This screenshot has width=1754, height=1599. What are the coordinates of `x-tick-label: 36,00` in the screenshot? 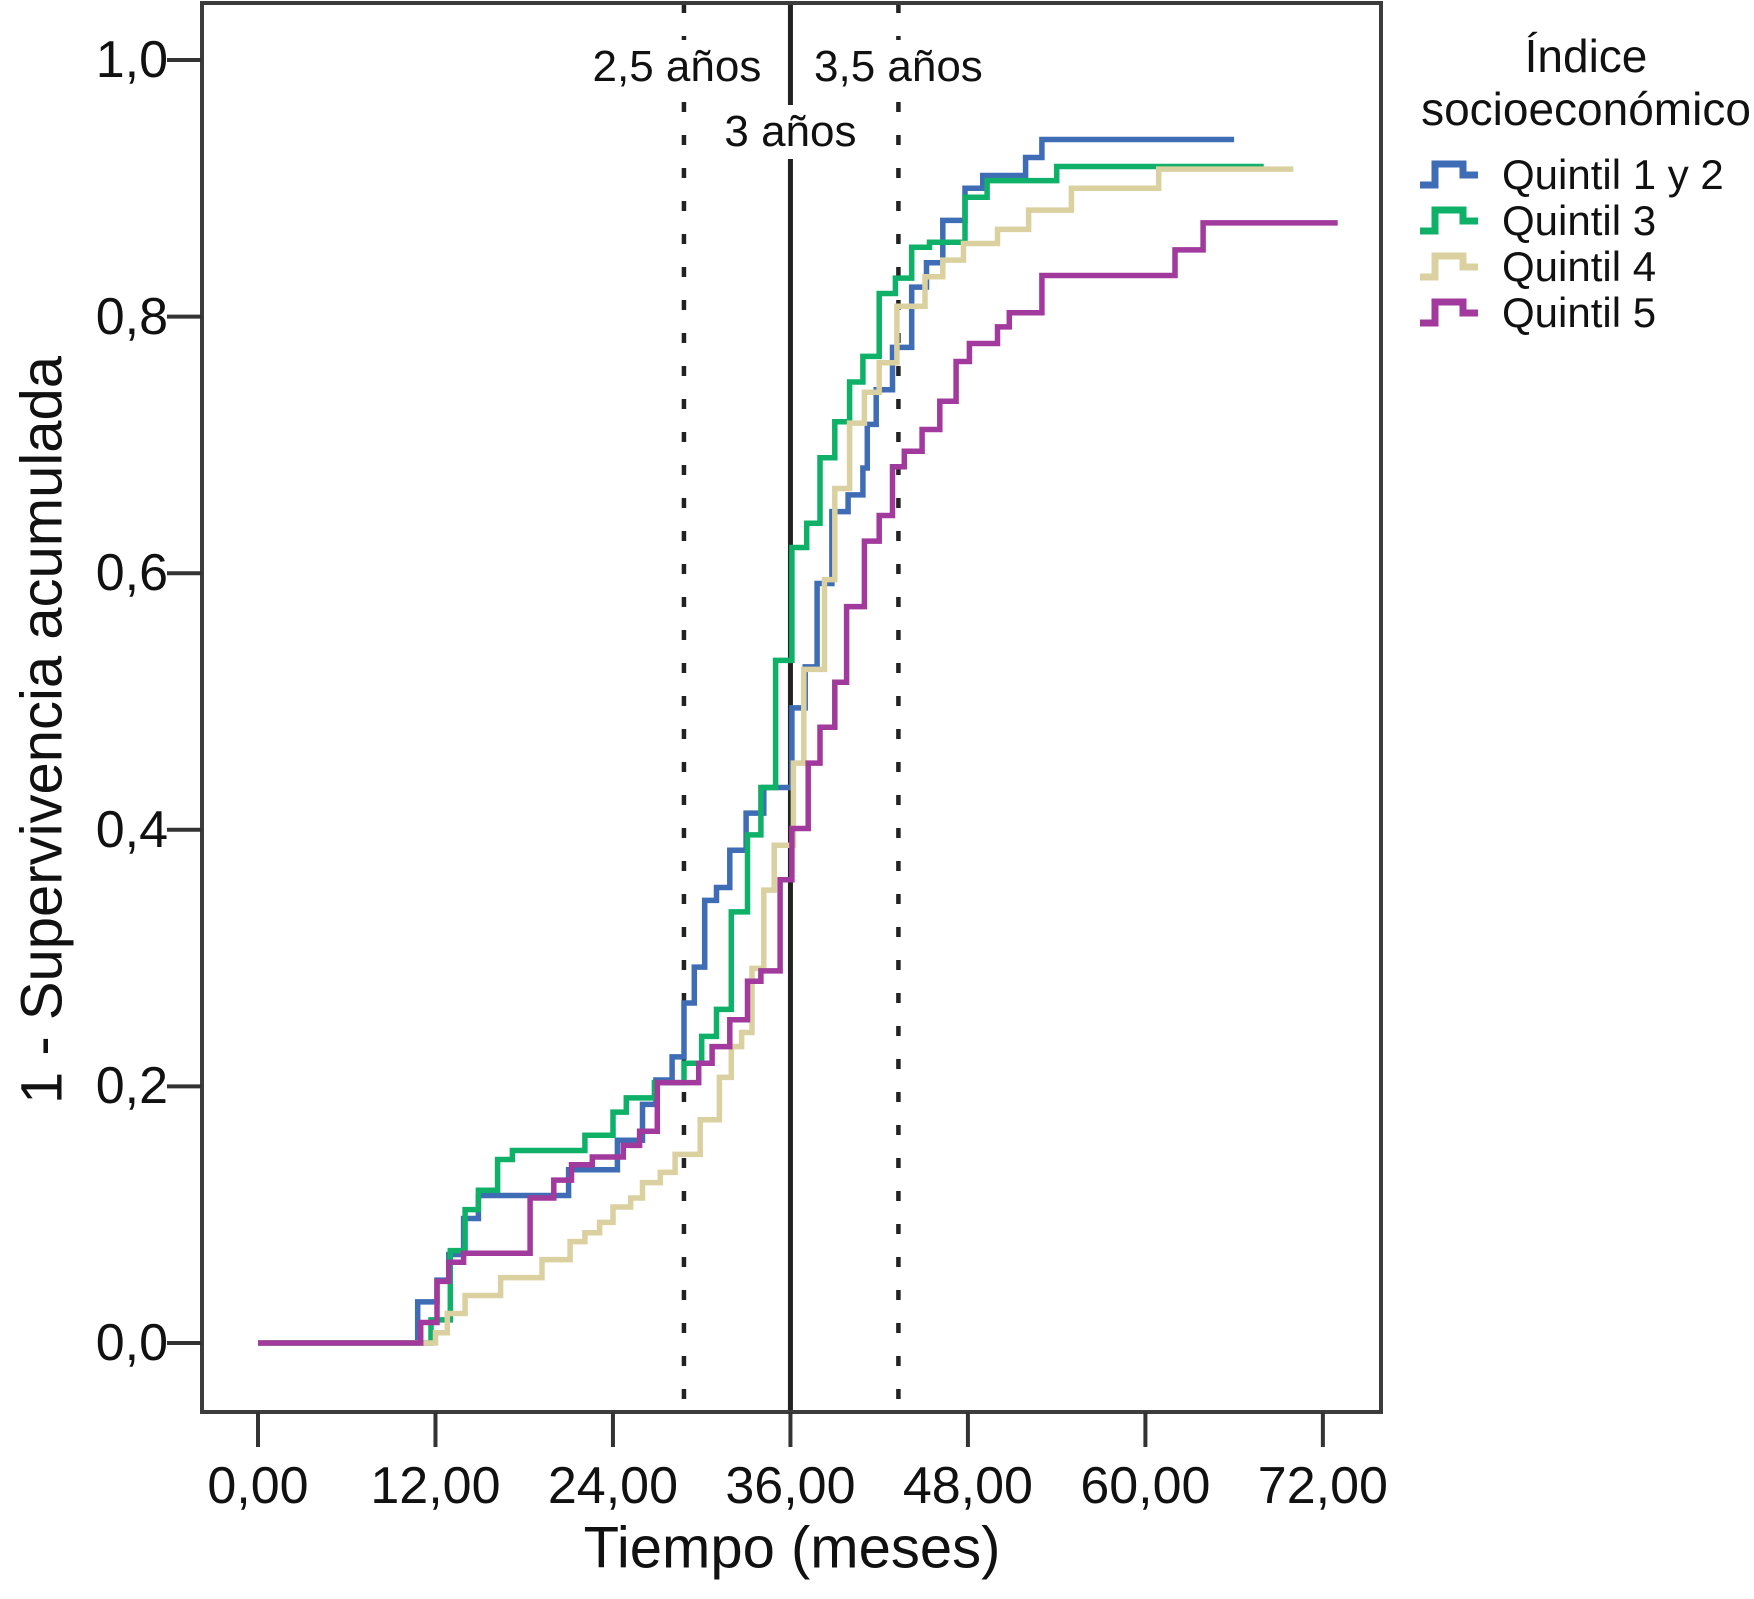 It's located at (790, 1486).